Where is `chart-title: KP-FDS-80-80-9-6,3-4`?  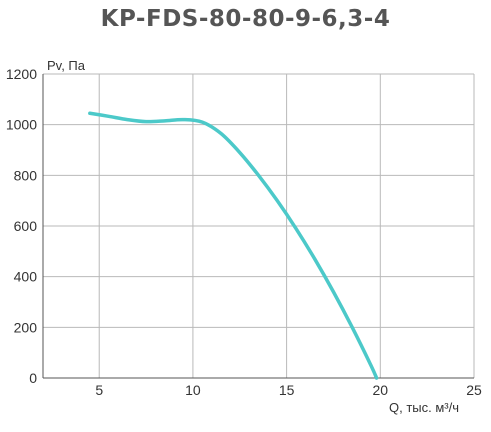
chart-title: KP-FDS-80-80-9-6,3-4 is located at coordinates (245, 19).